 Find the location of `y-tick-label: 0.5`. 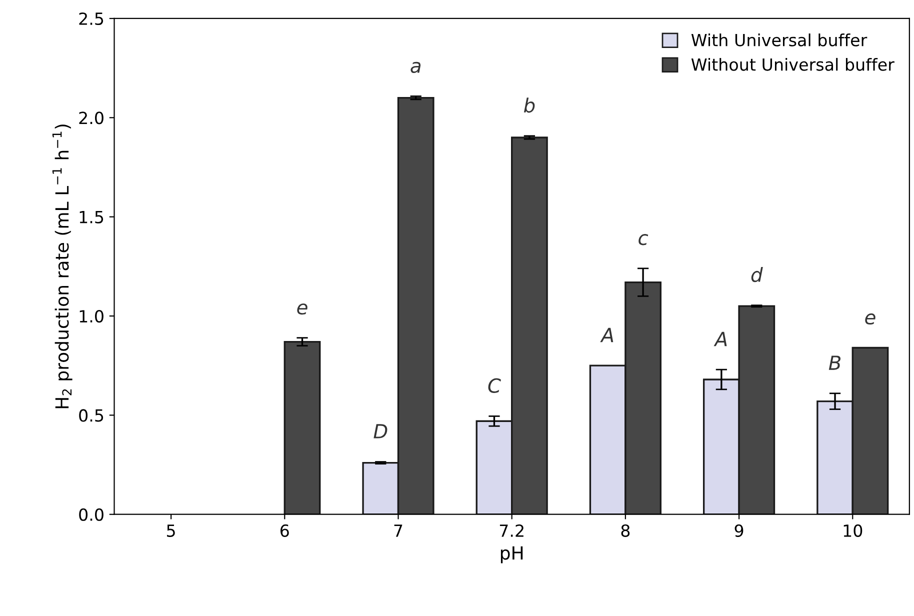

y-tick-label: 0.5 is located at coordinates (91, 415).